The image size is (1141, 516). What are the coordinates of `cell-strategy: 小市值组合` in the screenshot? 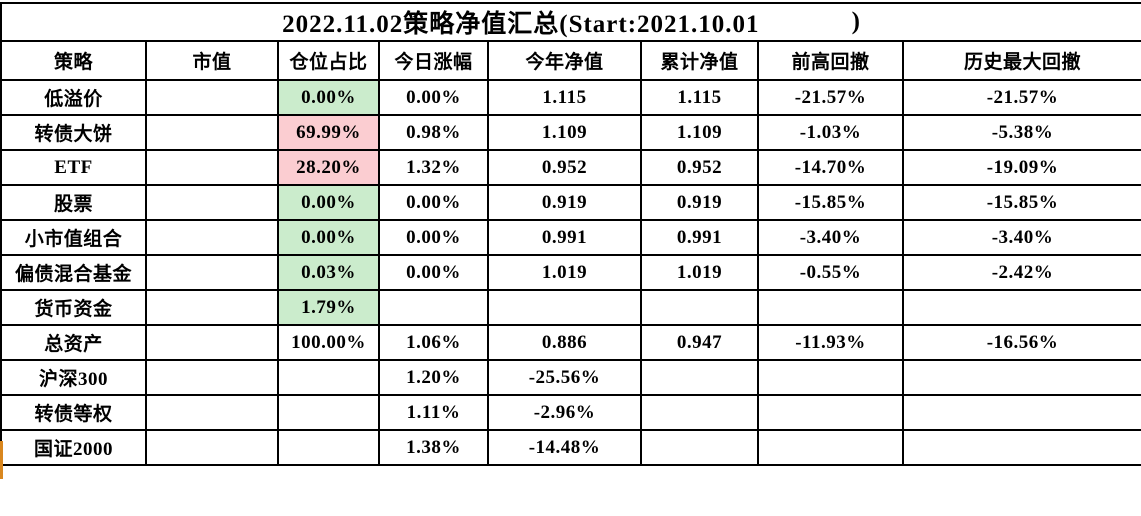 It's located at (73, 237).